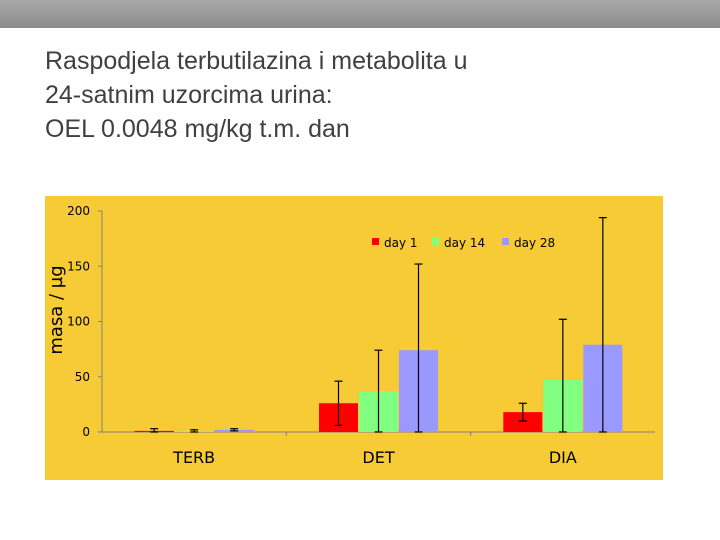 This screenshot has height=540, width=720. I want to click on top-bar, so click(360, 14).